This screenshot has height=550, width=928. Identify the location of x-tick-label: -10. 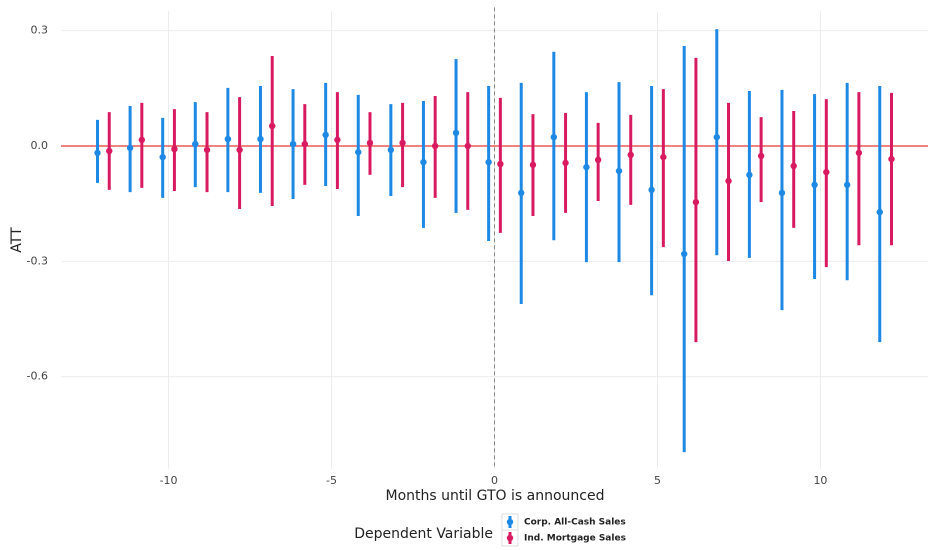
(169, 480).